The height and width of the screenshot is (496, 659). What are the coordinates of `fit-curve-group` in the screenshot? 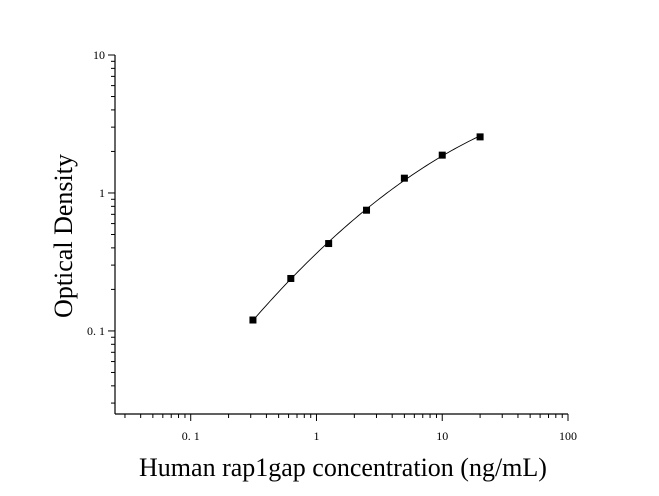 It's located at (366, 228).